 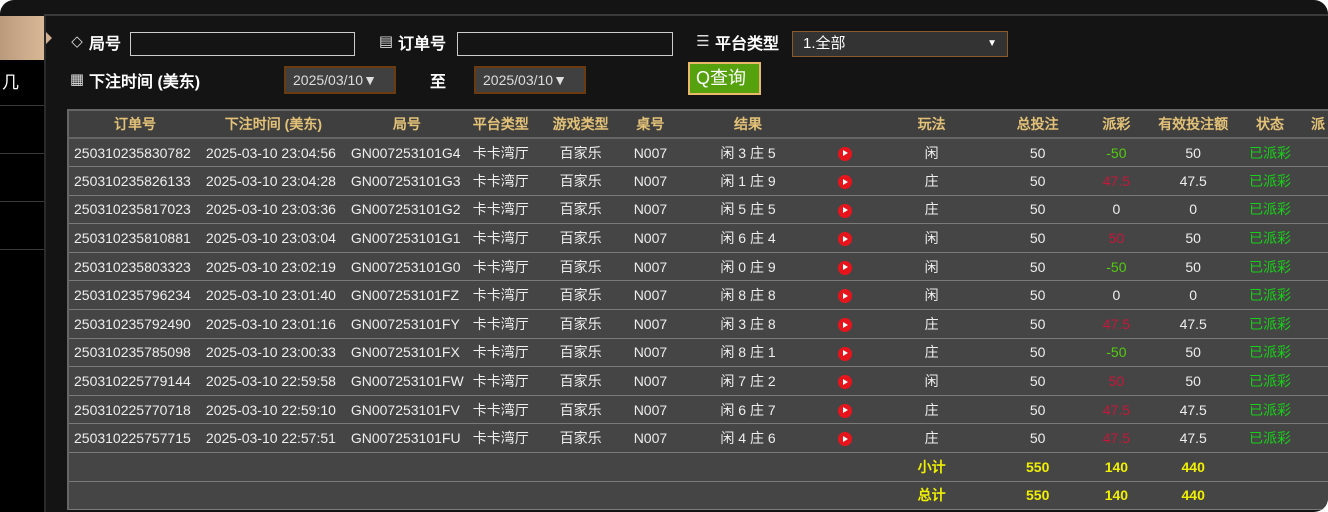 I want to click on valid-bet-cell: 47.5, so click(x=1193, y=410).